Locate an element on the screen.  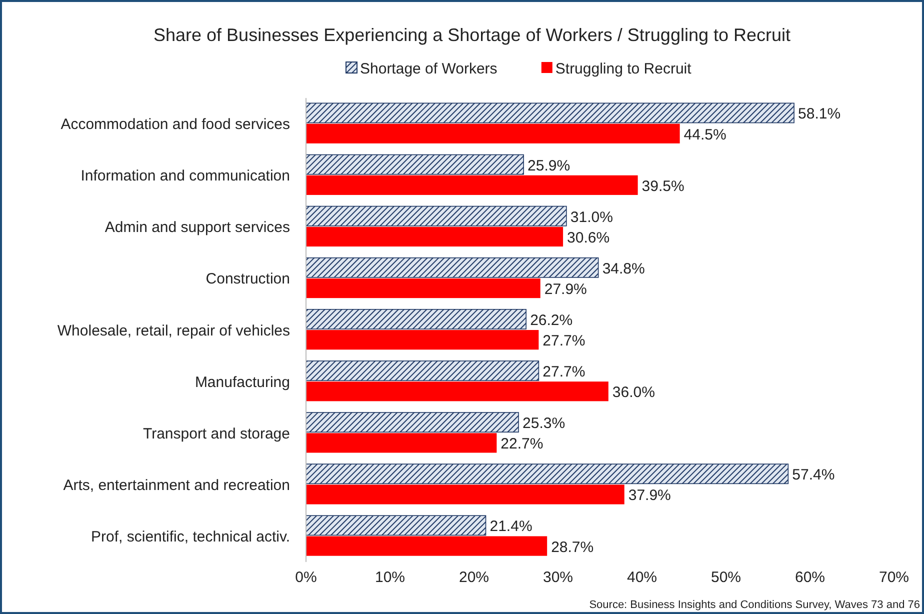
y-tick-label: Admin and support services is located at coordinates (197, 227).